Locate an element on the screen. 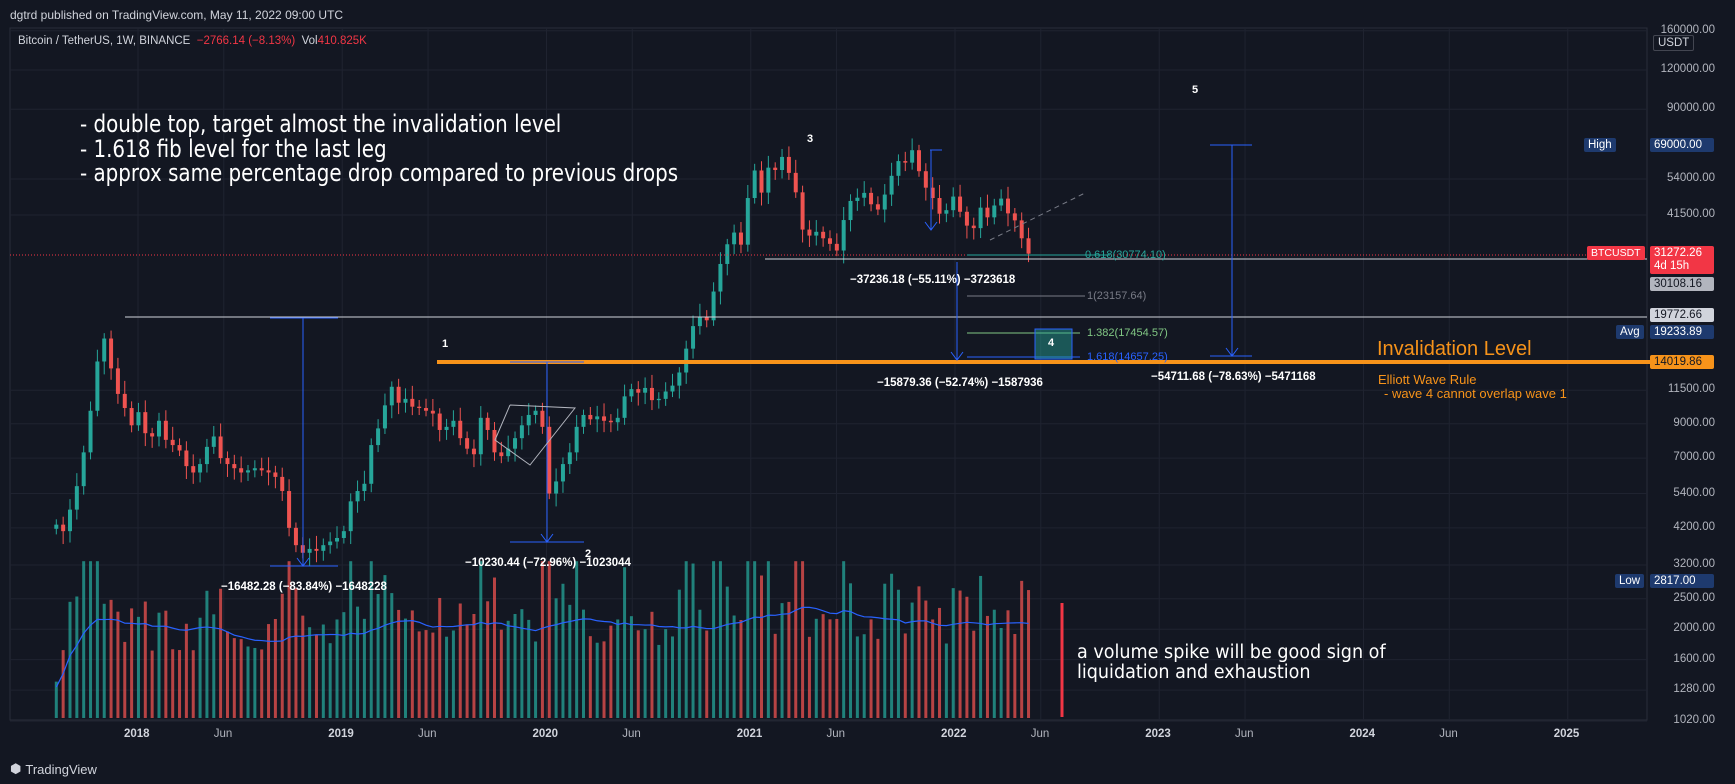  time-tick: 2021 is located at coordinates (749, 734).